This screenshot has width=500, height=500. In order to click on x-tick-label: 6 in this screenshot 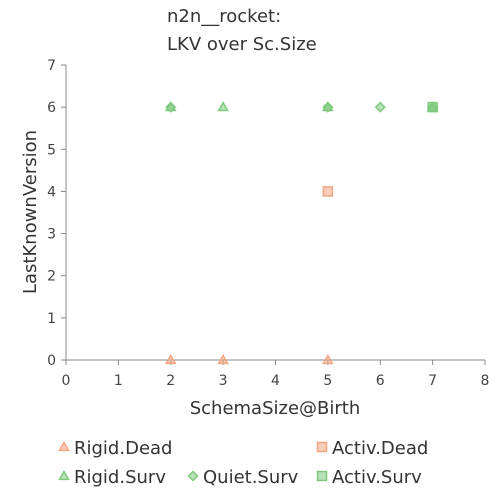, I will do `click(380, 381)`.